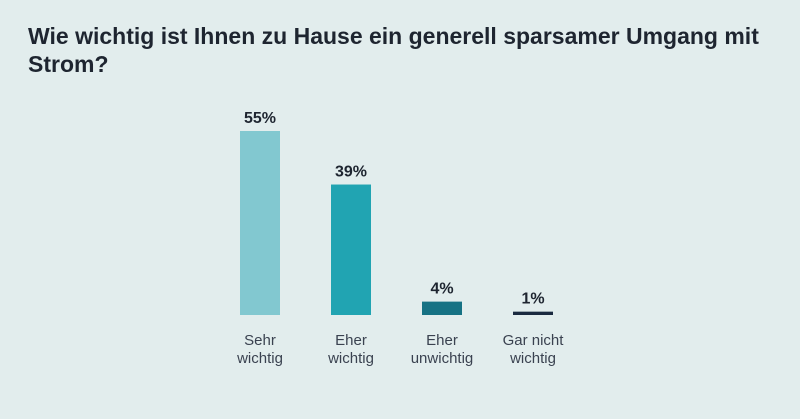  What do you see at coordinates (442, 358) in the screenshot?
I see `category-label-line: unwichtig` at bounding box center [442, 358].